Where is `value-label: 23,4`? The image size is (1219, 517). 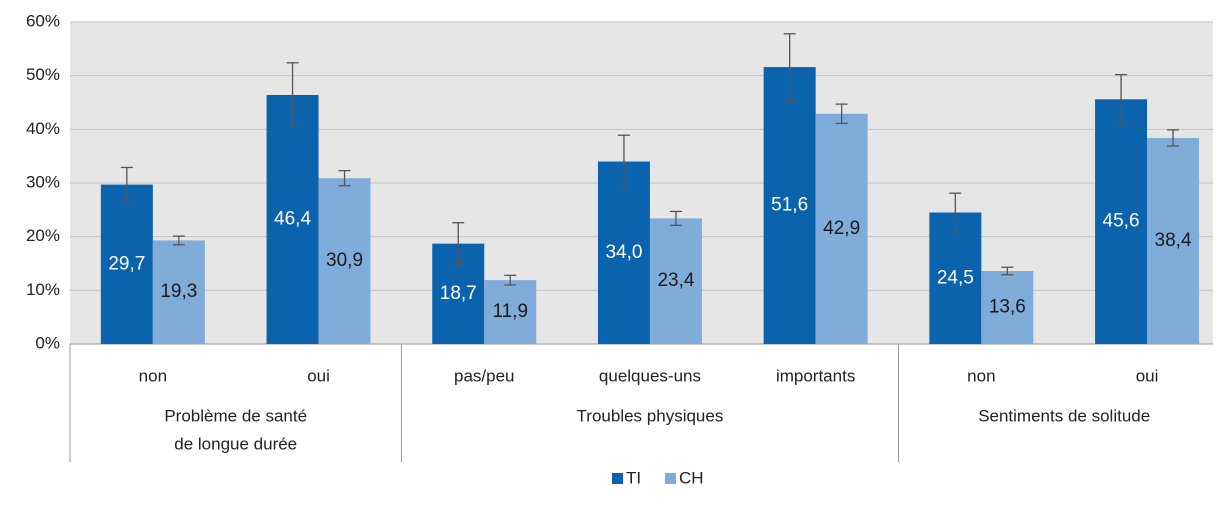
value-label: 23,4 is located at coordinates (675, 280).